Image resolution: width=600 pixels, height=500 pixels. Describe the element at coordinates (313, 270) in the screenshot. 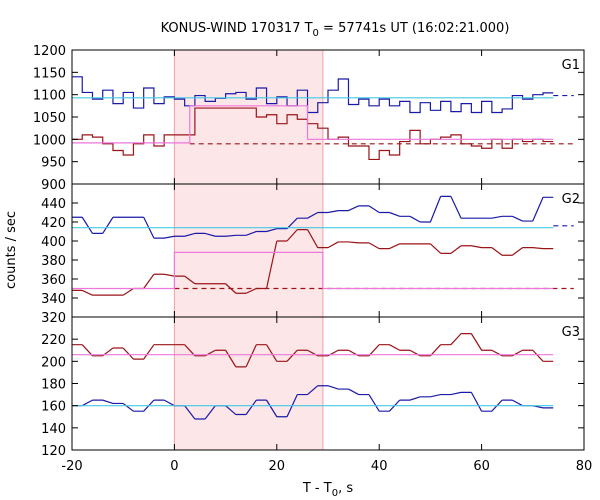

I see `series-pink-g2` at that location.